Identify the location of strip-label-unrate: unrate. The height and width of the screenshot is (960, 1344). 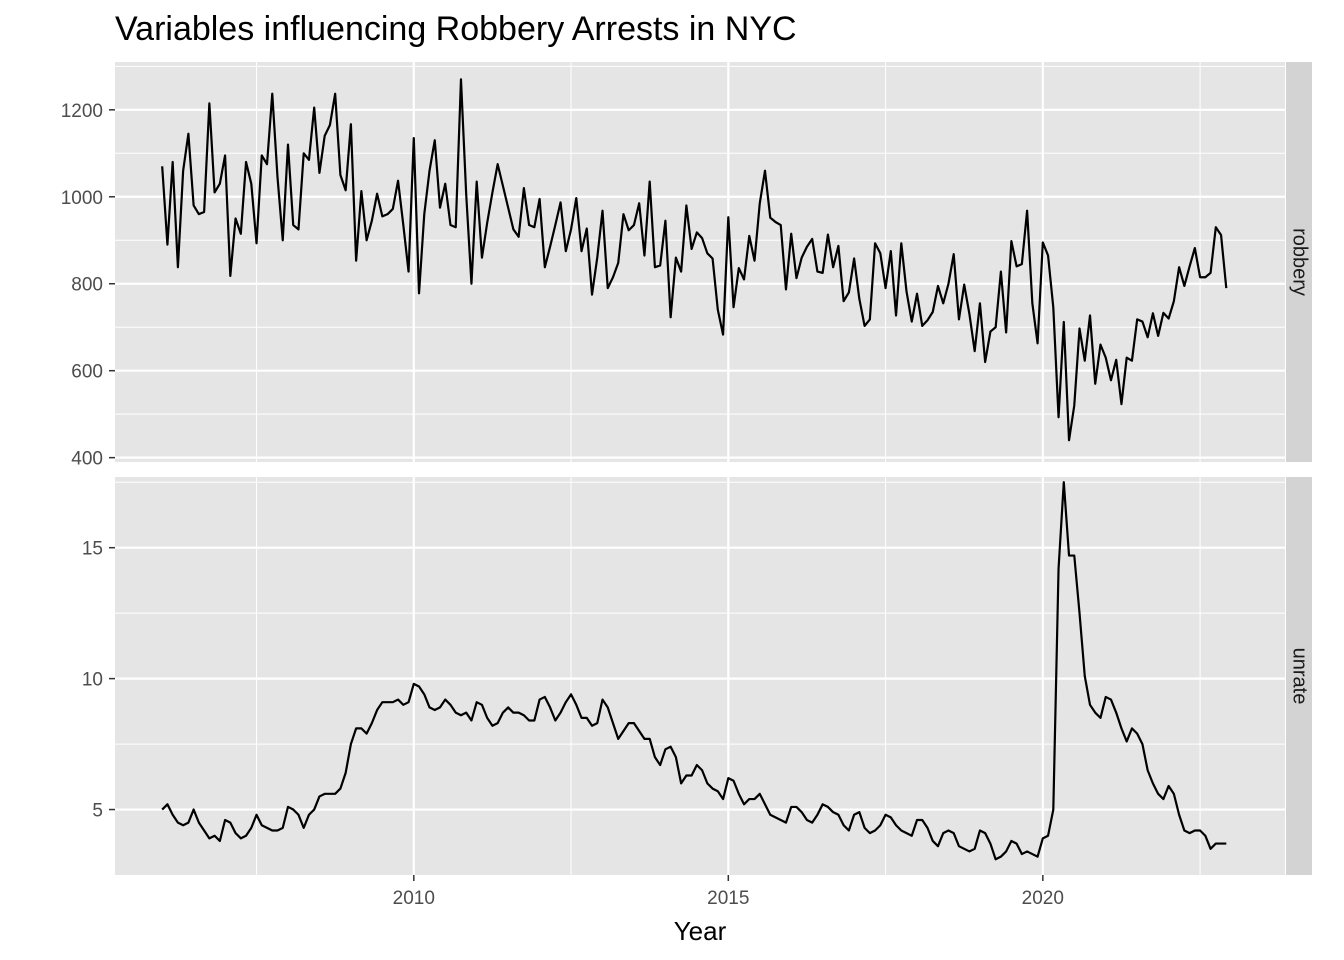
(1300, 676).